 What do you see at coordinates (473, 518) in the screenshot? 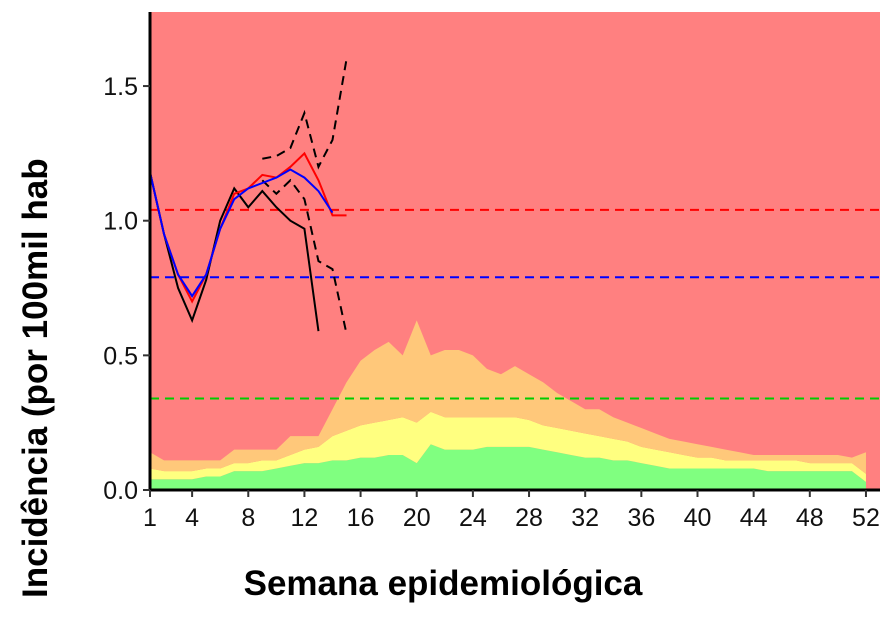
I see `x-tick-label: 24` at bounding box center [473, 518].